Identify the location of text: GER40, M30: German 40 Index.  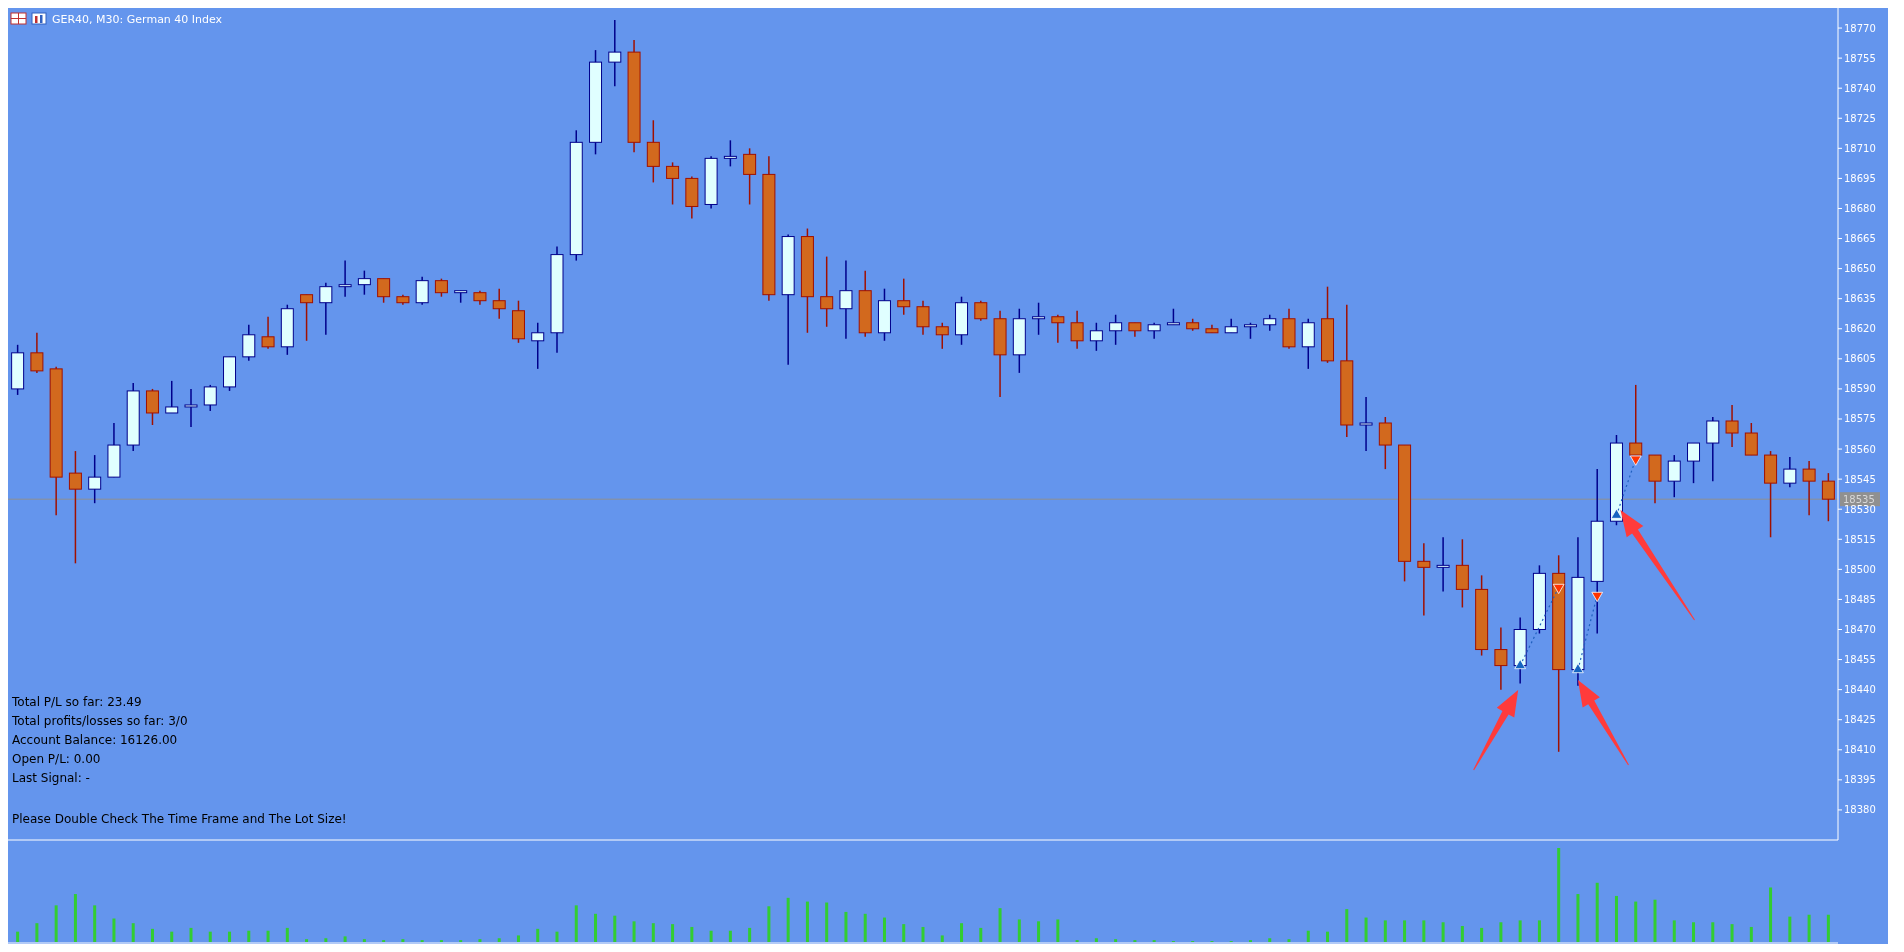
(137, 19).